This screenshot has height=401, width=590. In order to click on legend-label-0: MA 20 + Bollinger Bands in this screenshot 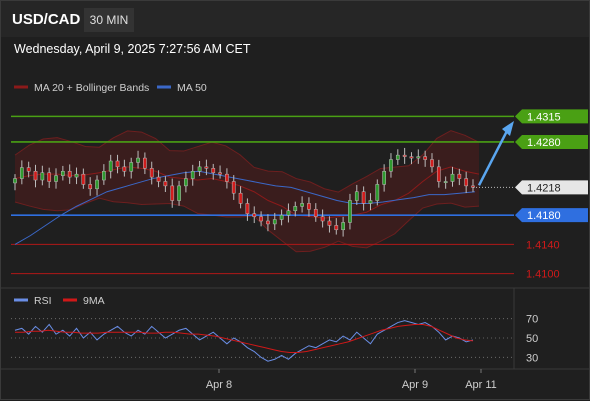, I will do `click(91, 88)`.